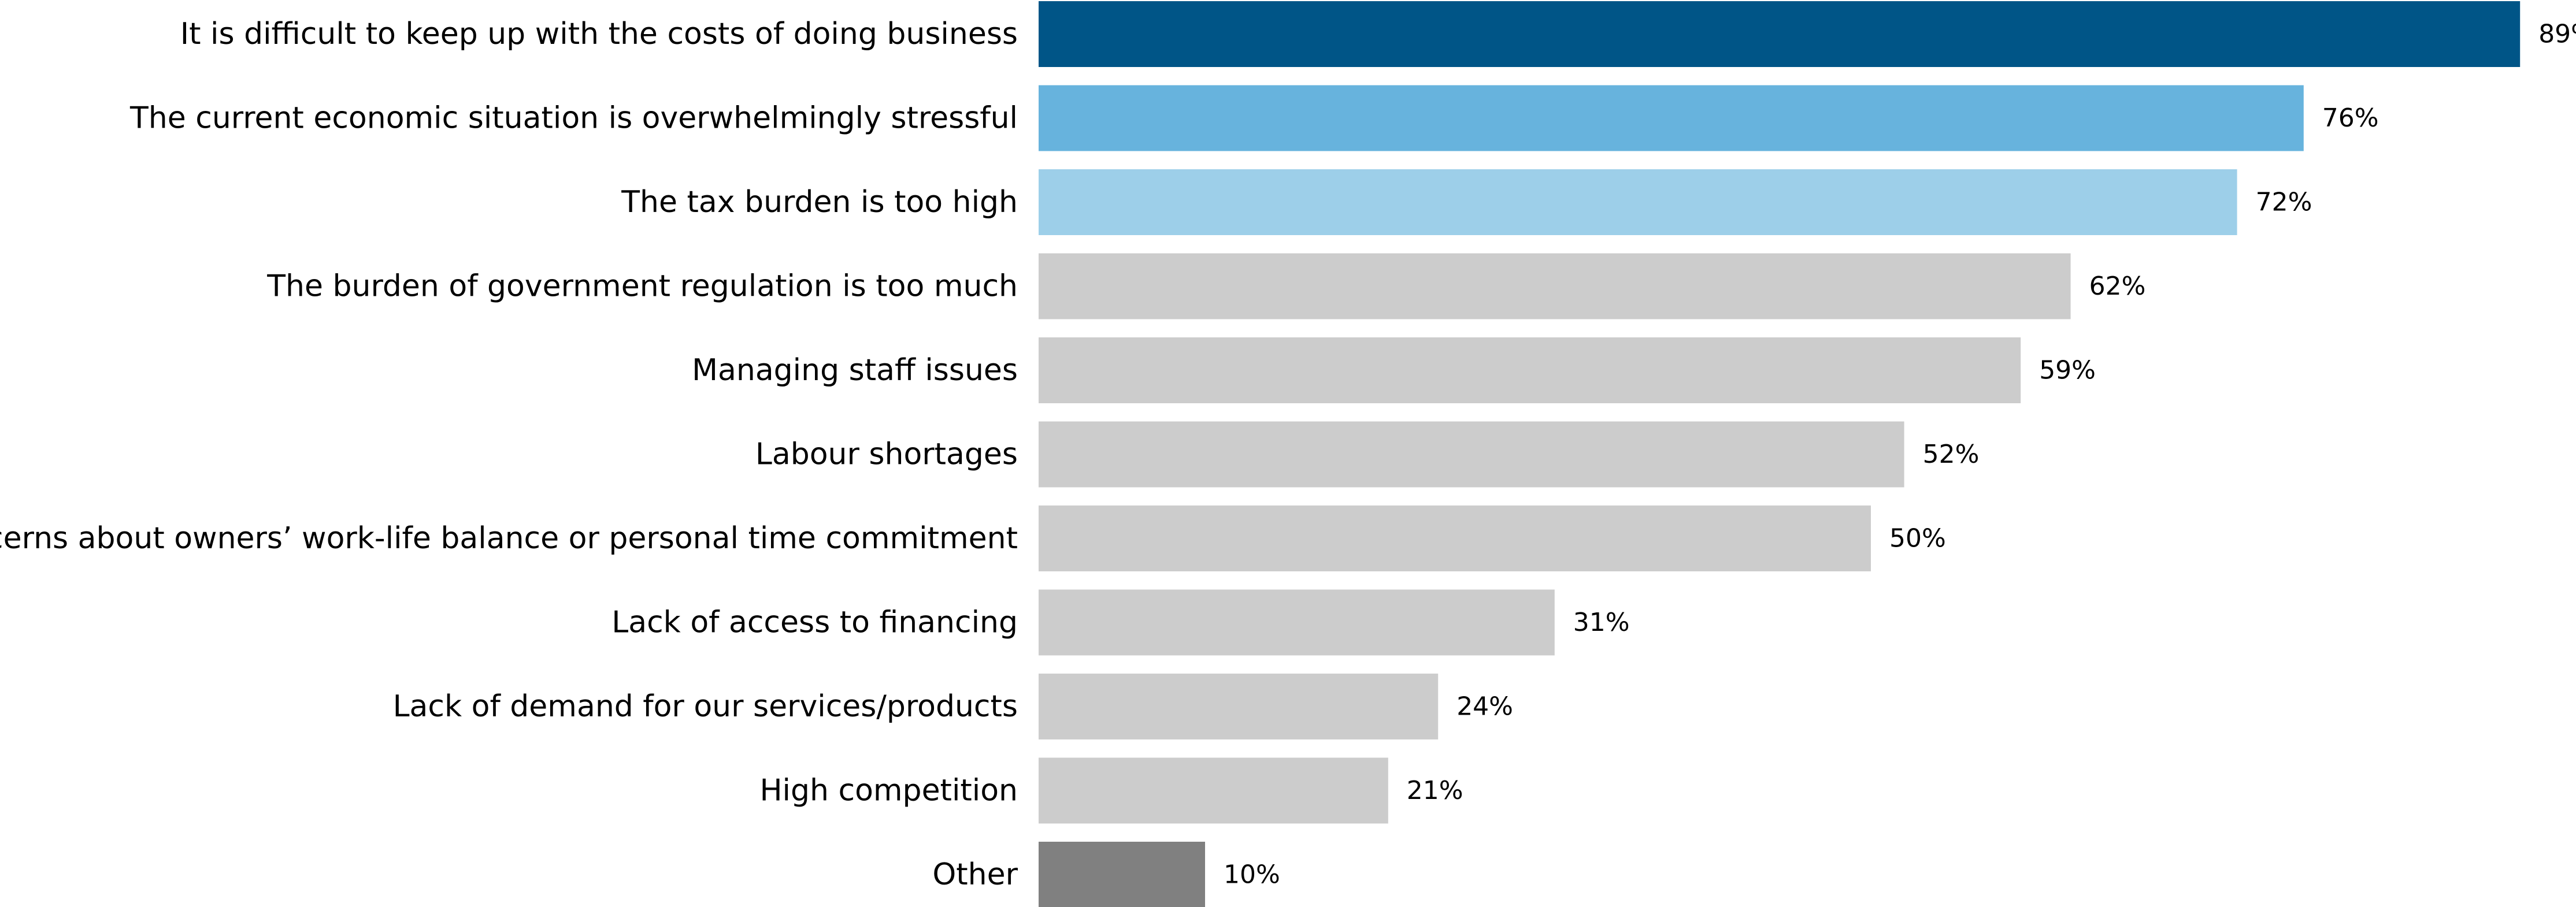 This screenshot has width=2576, height=907. I want to click on value-label: 62%, so click(2117, 286).